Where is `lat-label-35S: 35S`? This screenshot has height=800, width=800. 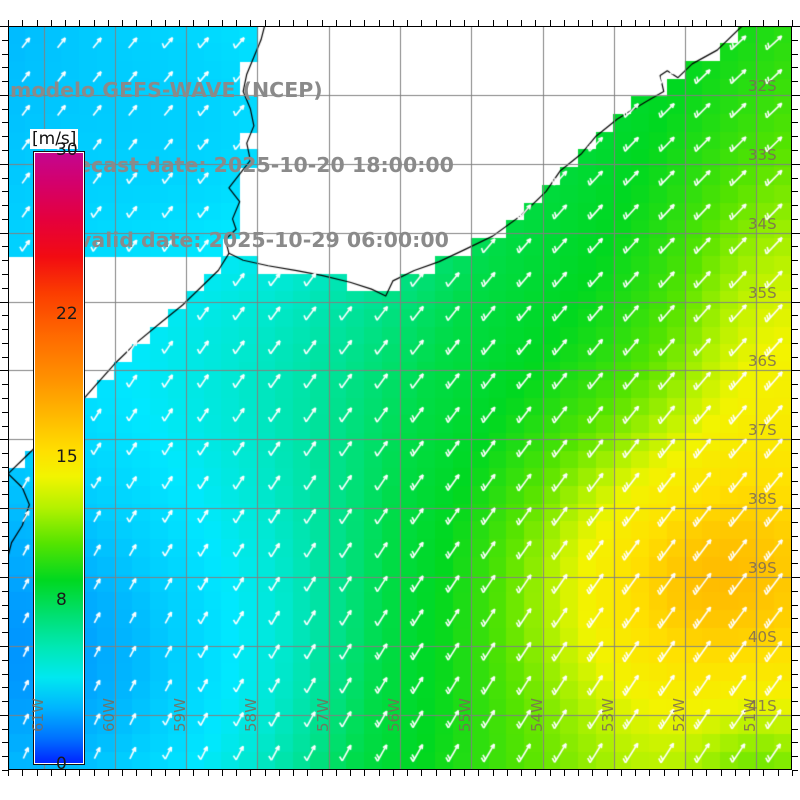
lat-label-35S: 35S is located at coordinates (762, 292).